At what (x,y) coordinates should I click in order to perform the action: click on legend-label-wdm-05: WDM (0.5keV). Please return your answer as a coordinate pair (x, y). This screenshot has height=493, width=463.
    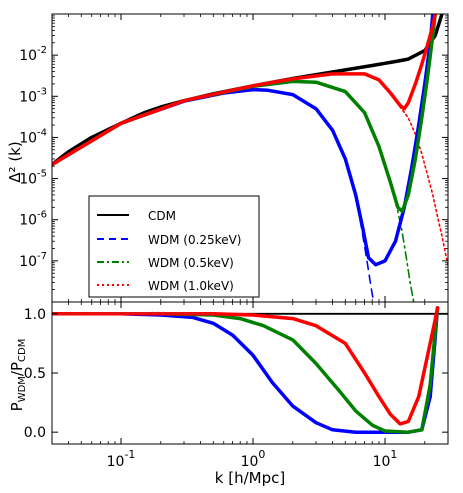
    Looking at the image, I should click on (191, 263).